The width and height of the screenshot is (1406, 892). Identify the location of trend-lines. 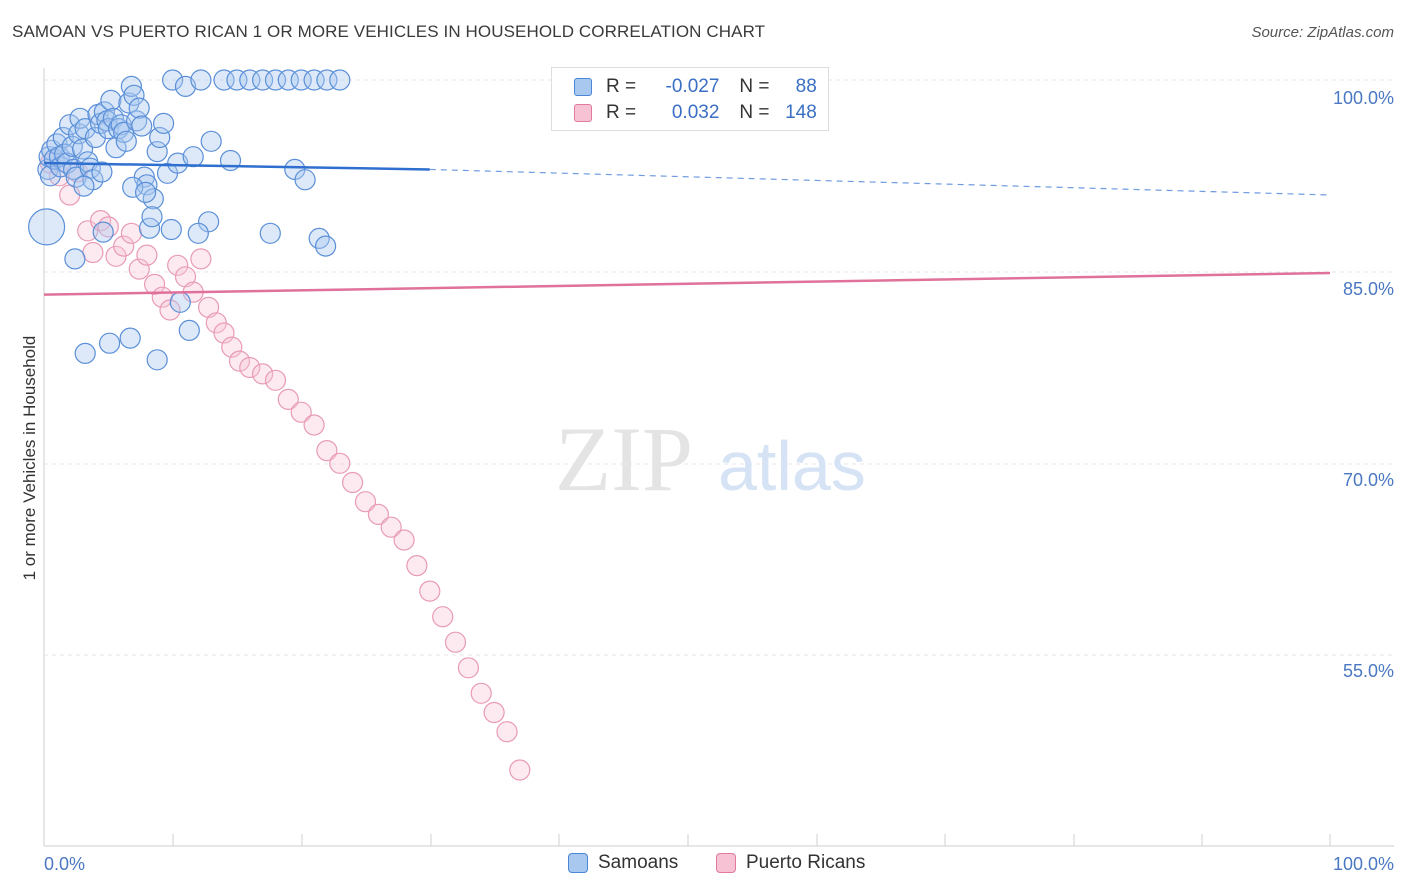
(687, 228).